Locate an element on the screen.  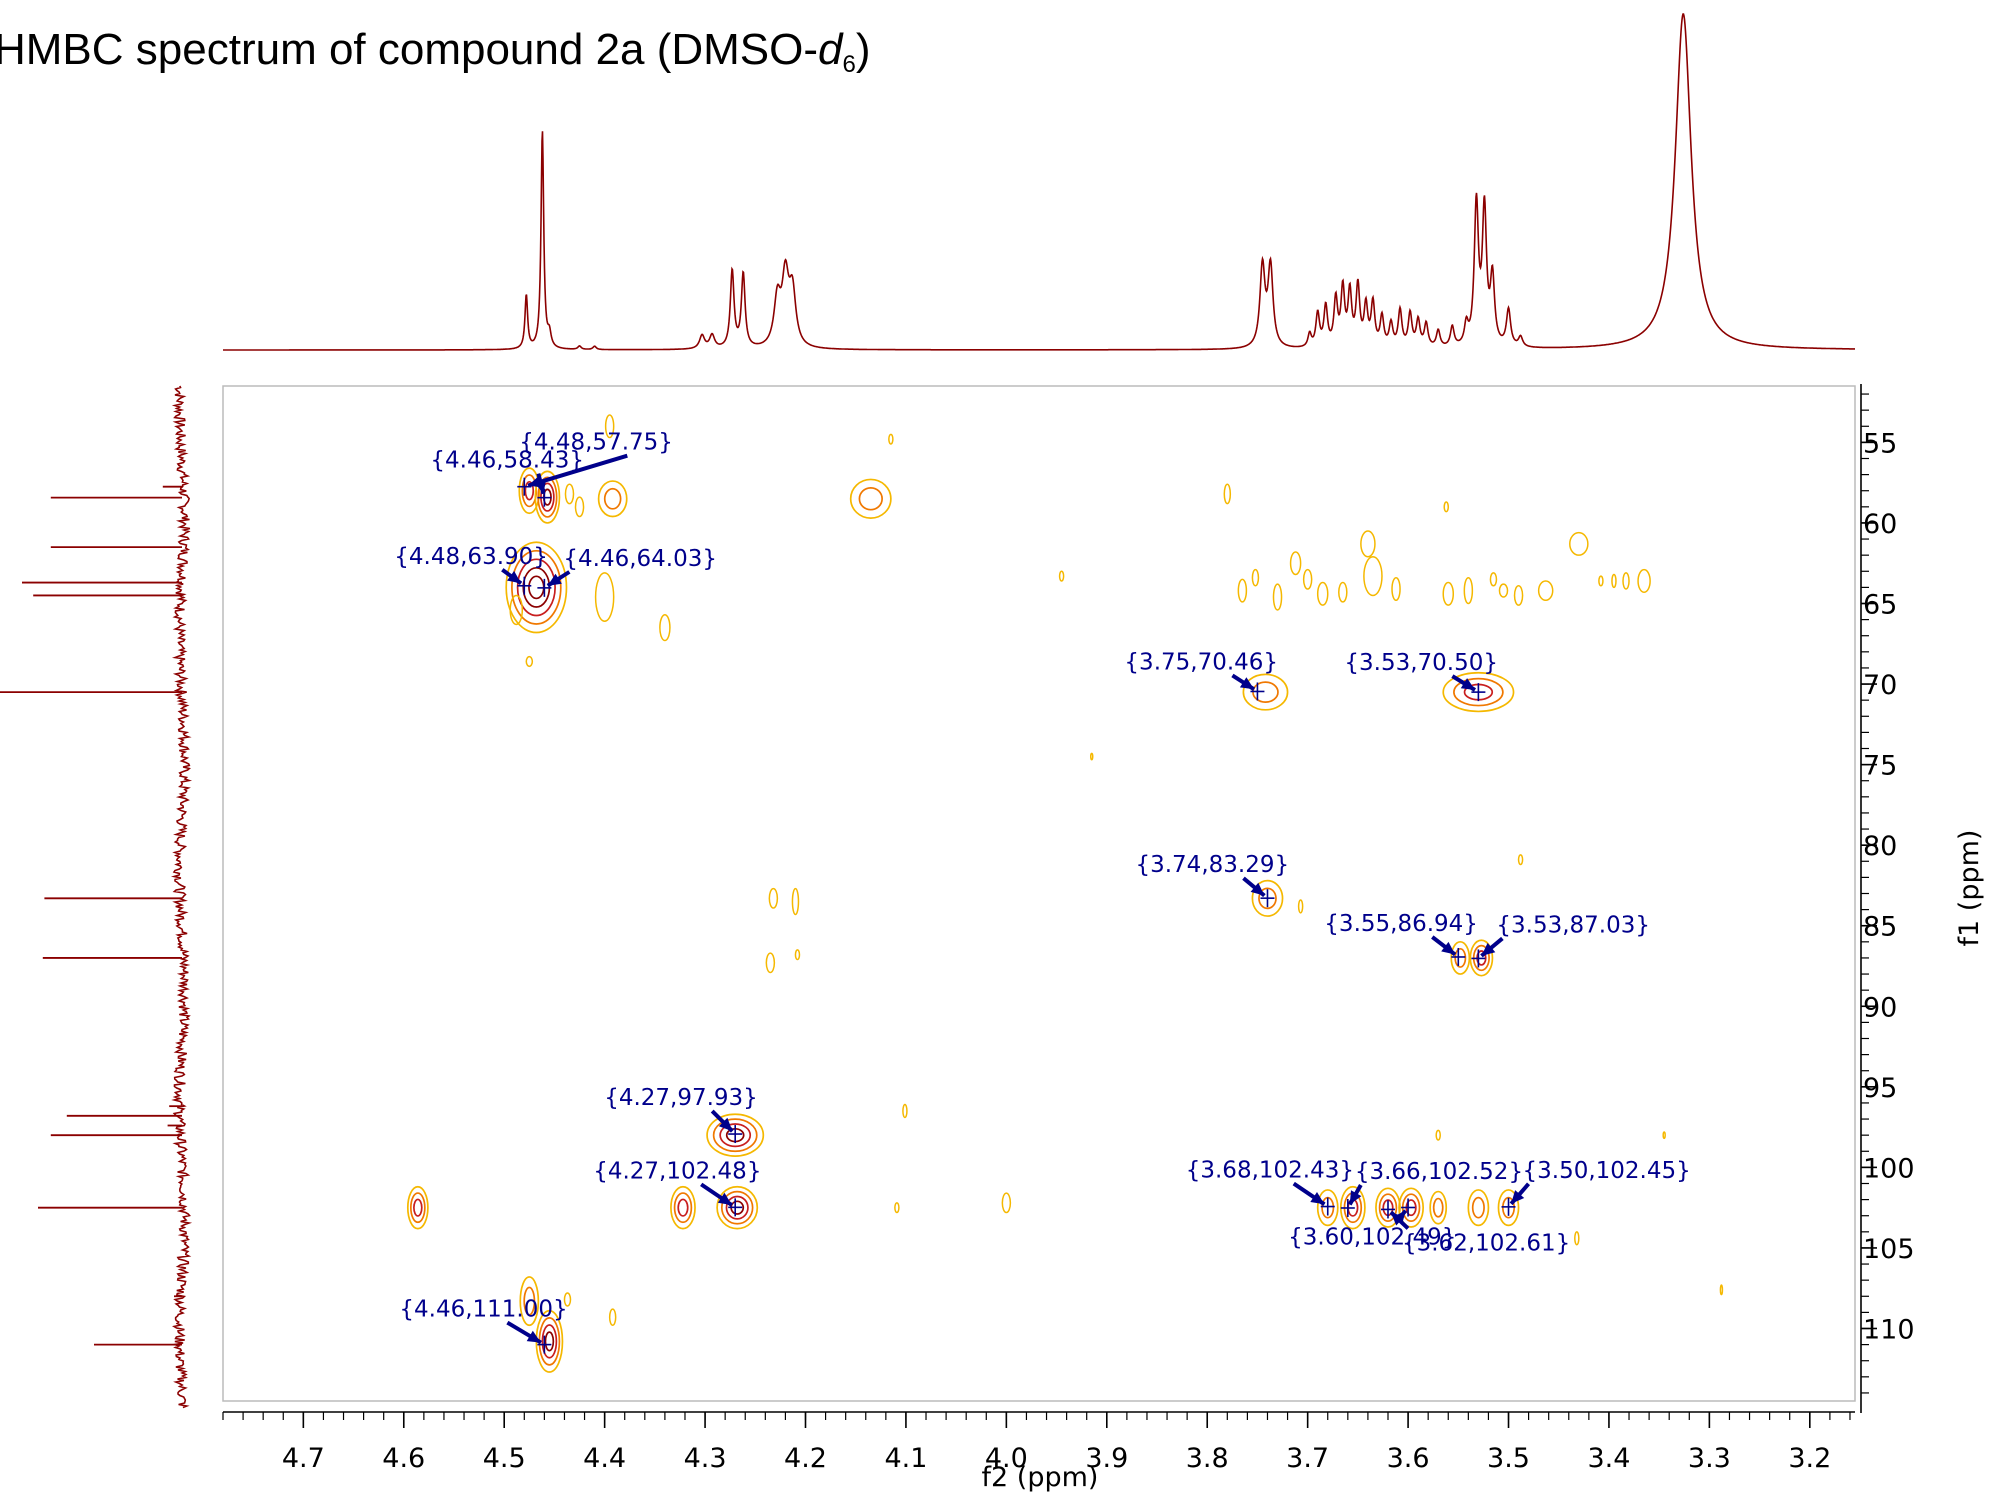
peak-annotation: {3.68,102.43} is located at coordinates (1270, 1187).